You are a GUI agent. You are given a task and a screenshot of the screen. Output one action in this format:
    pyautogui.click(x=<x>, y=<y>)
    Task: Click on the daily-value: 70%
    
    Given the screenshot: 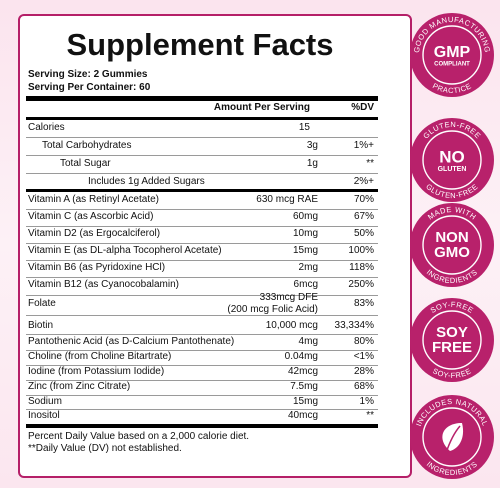 What is the action you would take?
    pyautogui.click(x=363, y=199)
    